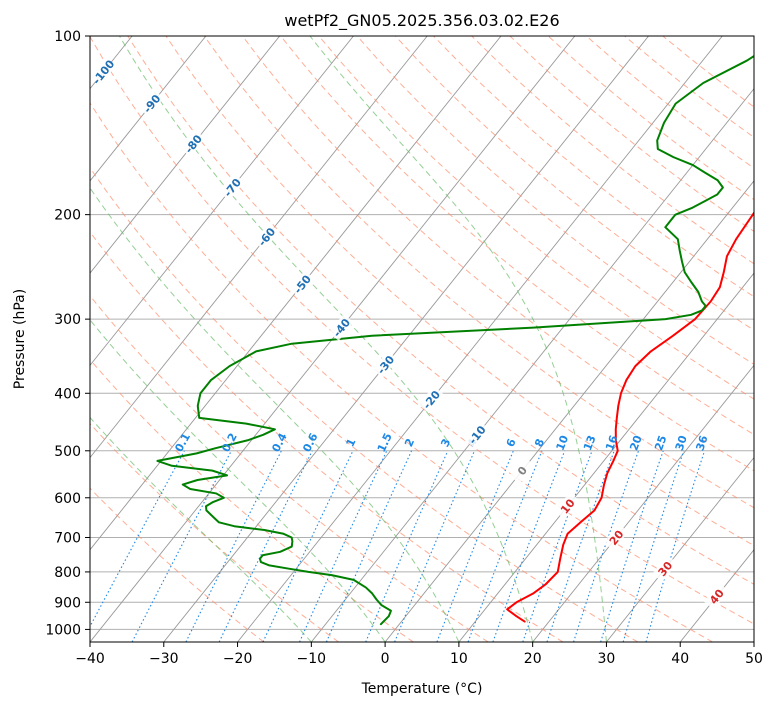 This screenshot has height=708, width=775. What do you see at coordinates (67, 573) in the screenshot?
I see `y-tick-label: 800` at bounding box center [67, 573].